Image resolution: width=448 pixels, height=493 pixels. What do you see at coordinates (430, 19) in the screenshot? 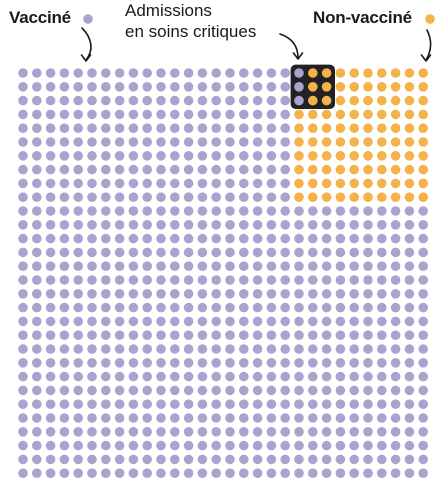
I see `legend-non-vaccinated-dot` at bounding box center [430, 19].